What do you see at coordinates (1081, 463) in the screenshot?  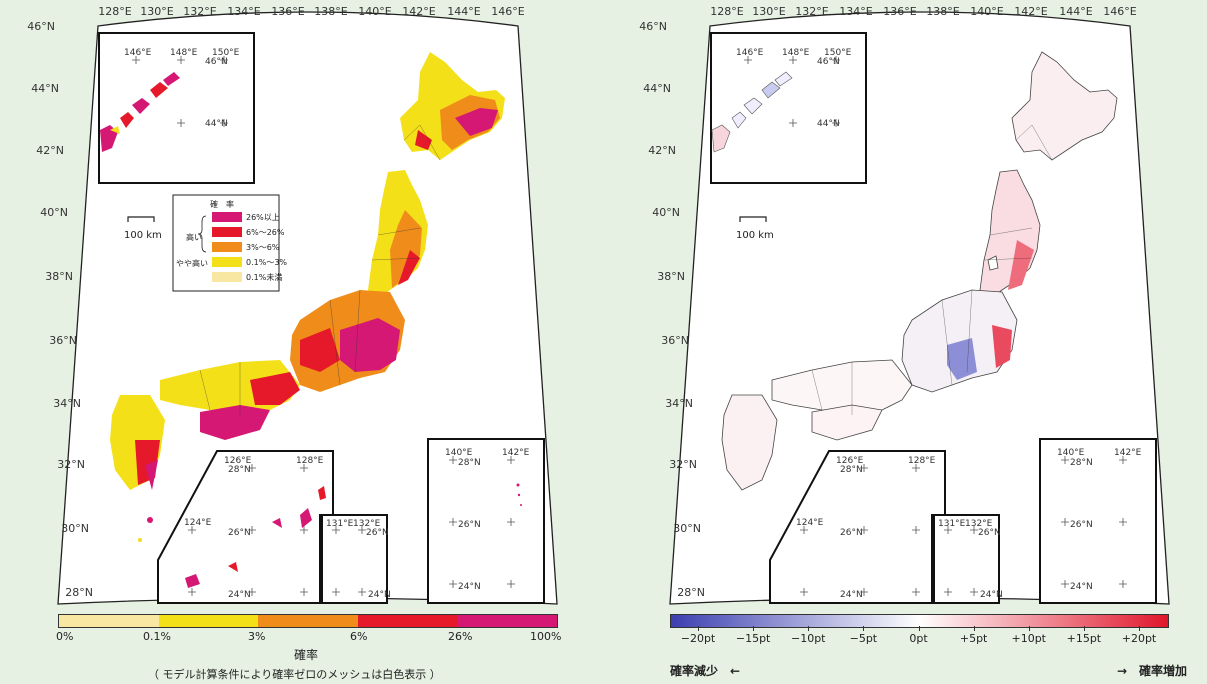 I see `inset-oga-lat-1: 28°N` at bounding box center [1081, 463].